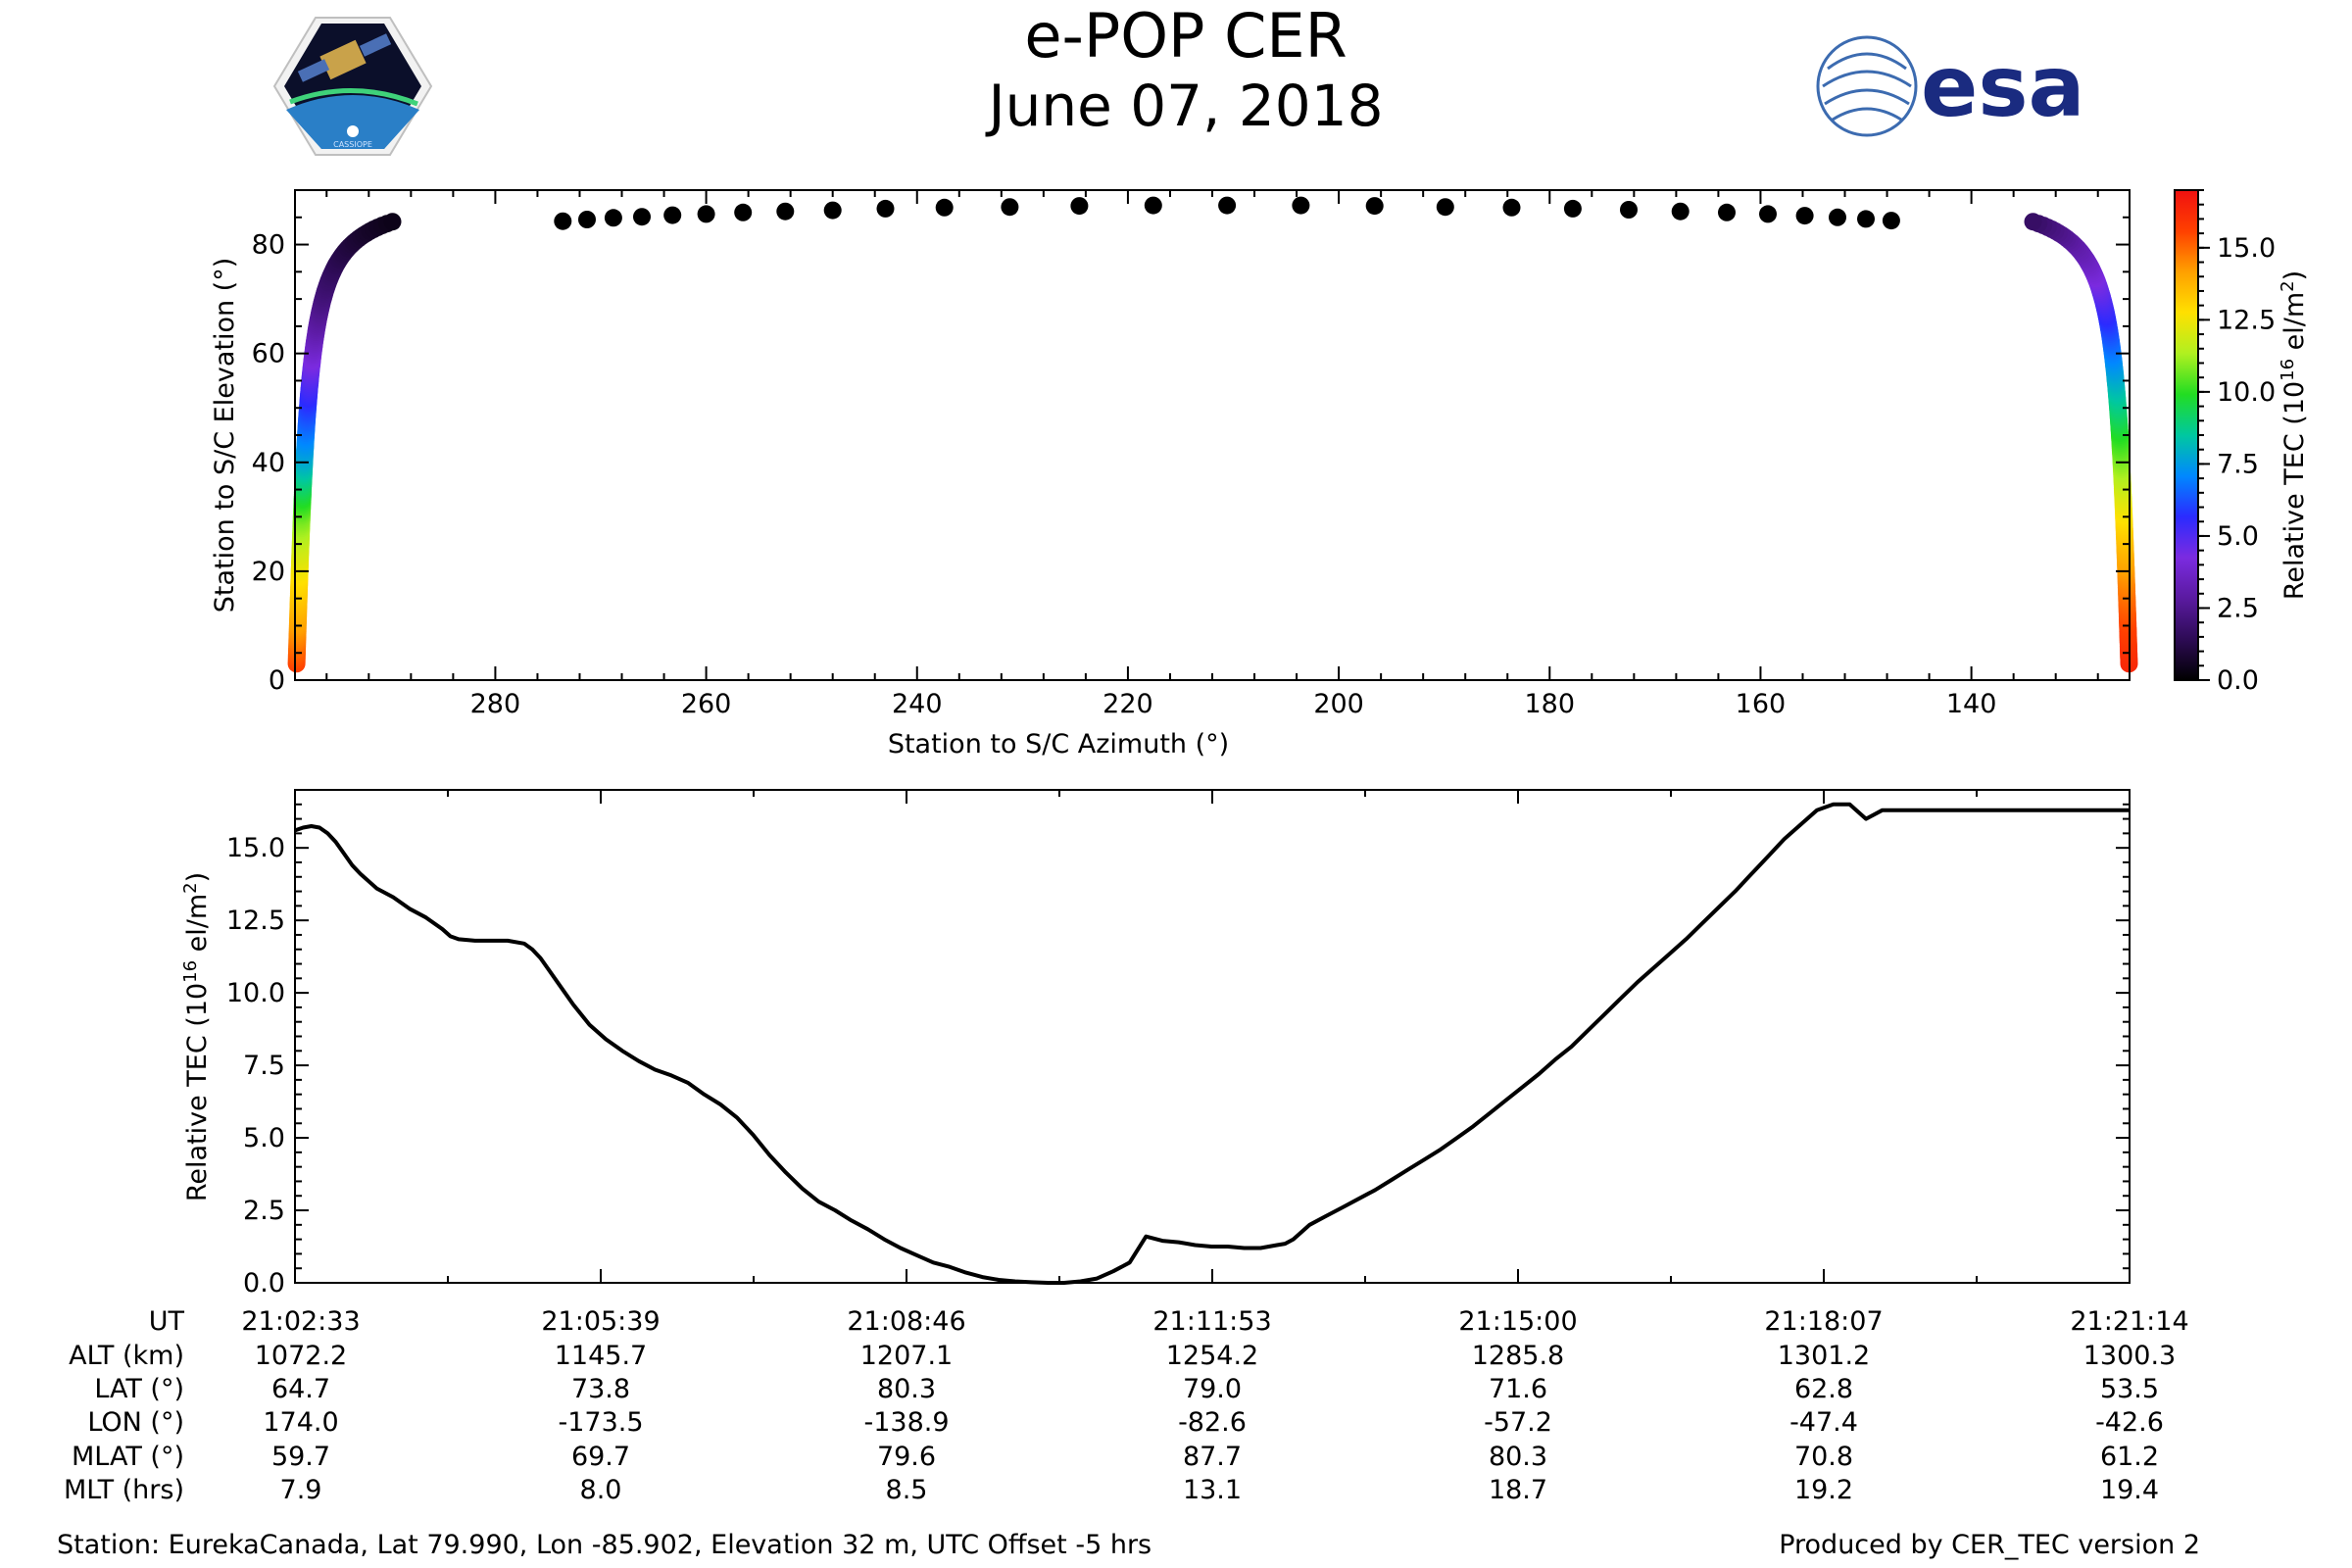  What do you see at coordinates (268, 572) in the screenshot?
I see `y-tick-label: 20` at bounding box center [268, 572].